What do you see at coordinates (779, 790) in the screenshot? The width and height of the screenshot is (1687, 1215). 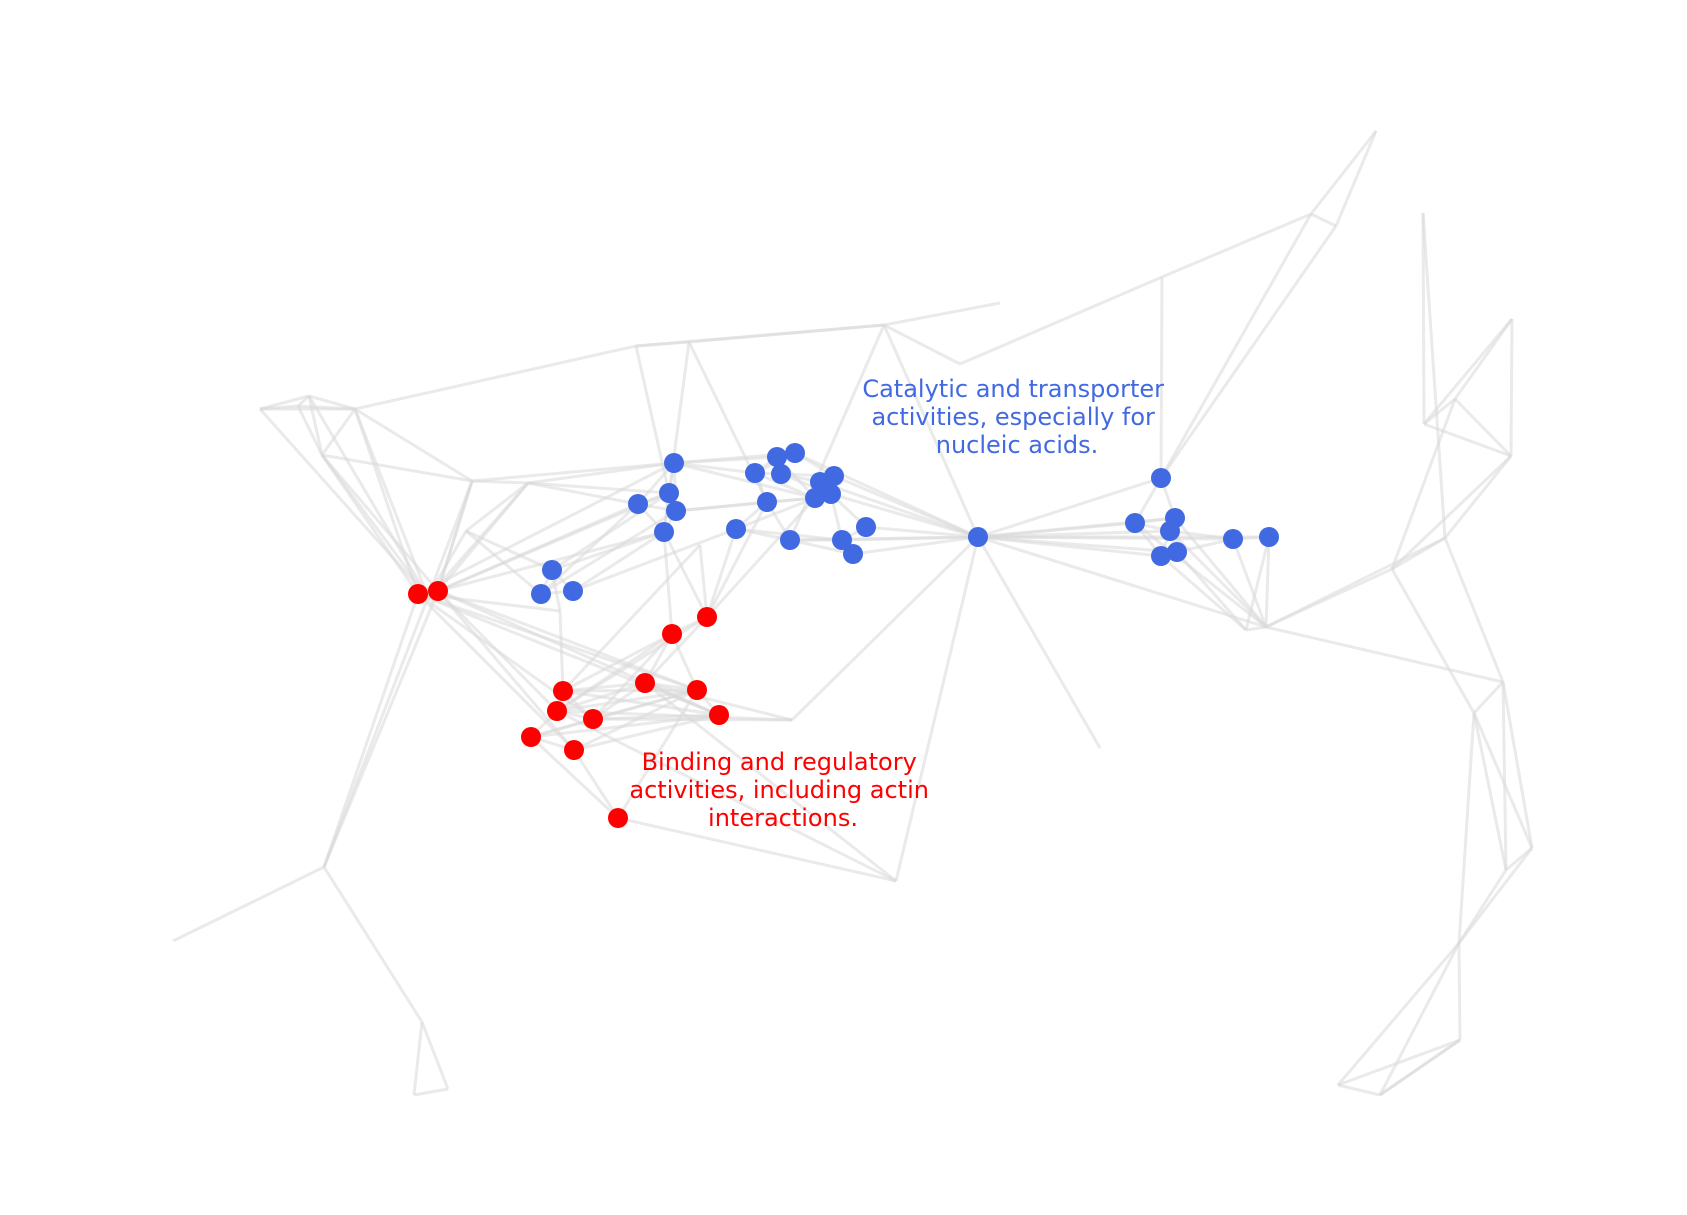 I see `cluster-label-binding-line-2: activities, including actin` at bounding box center [779, 790].